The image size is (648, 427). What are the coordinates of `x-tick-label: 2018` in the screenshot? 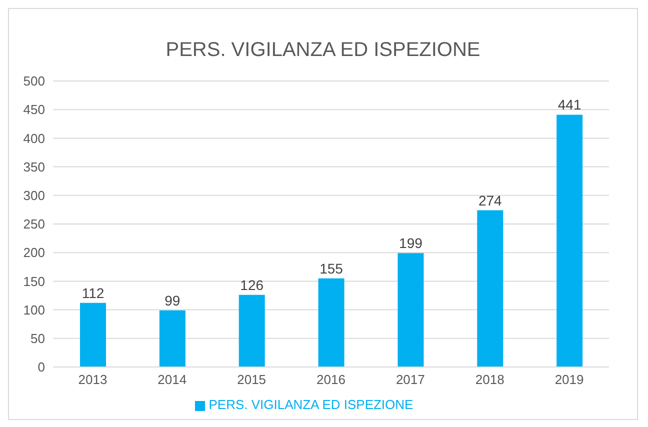 It's located at (489, 380).